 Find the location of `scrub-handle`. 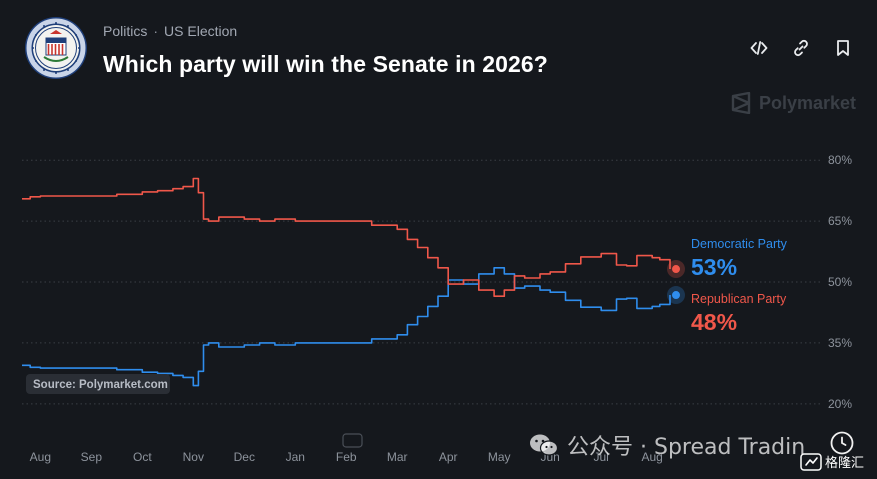

scrub-handle is located at coordinates (352, 440).